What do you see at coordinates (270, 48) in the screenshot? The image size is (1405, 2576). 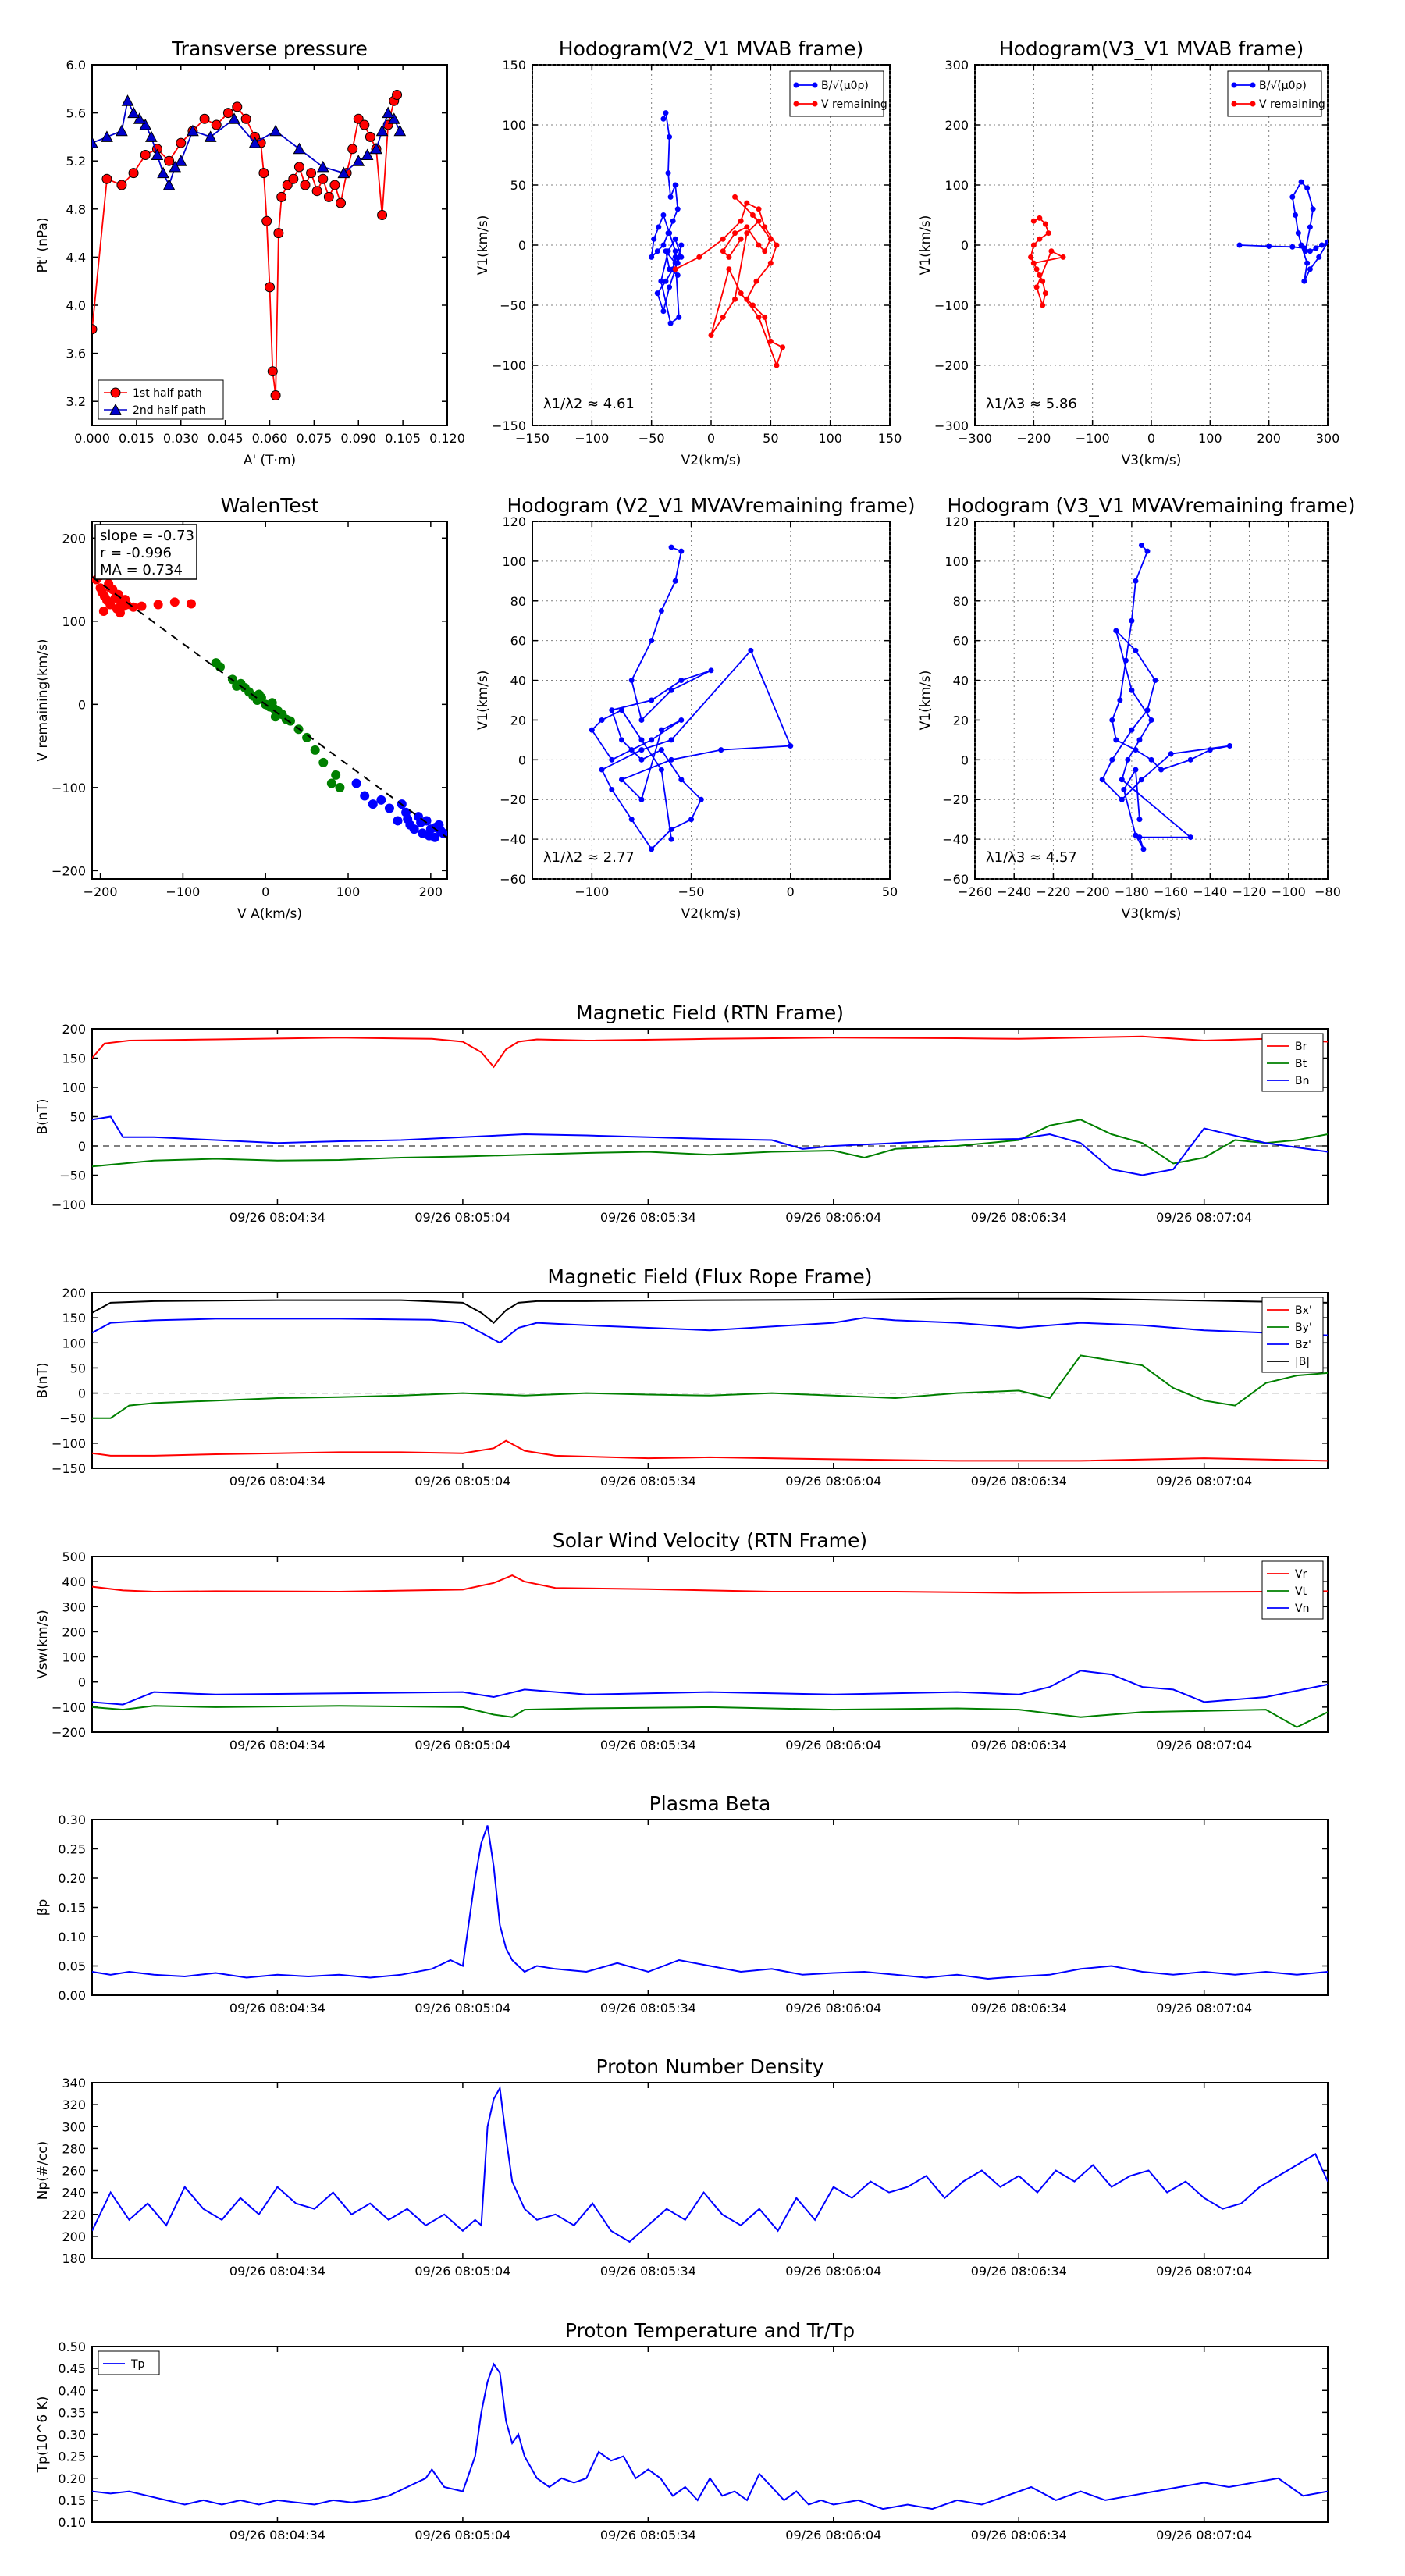 I see `chart-title: Transverse pressure` at bounding box center [270, 48].